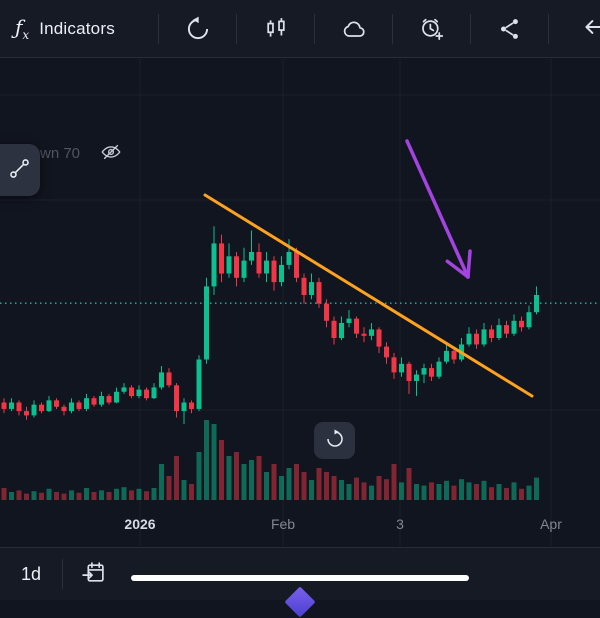 Image resolution: width=600 pixels, height=618 pixels. What do you see at coordinates (16, 170) in the screenshot?
I see `trendline-tool-icon` at bounding box center [16, 170].